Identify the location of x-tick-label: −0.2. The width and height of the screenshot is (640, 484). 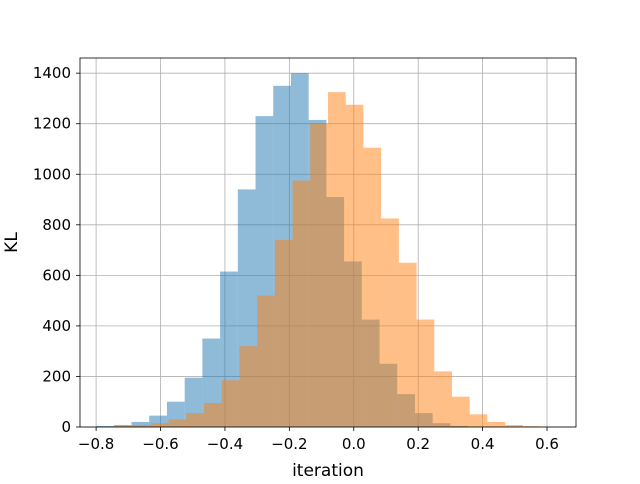
(289, 444).